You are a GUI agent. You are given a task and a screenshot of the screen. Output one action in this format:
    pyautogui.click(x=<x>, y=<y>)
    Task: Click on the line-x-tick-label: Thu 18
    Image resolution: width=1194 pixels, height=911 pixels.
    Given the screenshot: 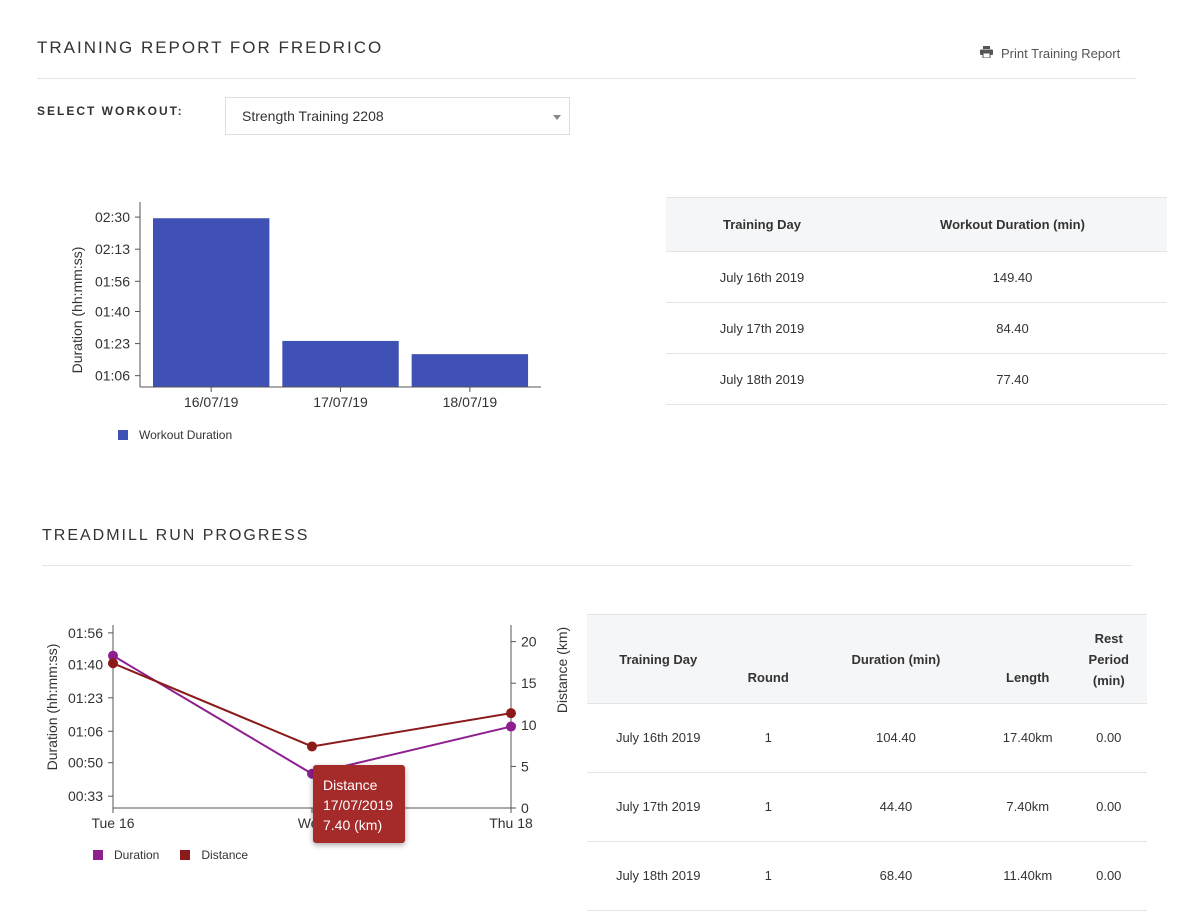 What is the action you would take?
    pyautogui.click(x=511, y=823)
    